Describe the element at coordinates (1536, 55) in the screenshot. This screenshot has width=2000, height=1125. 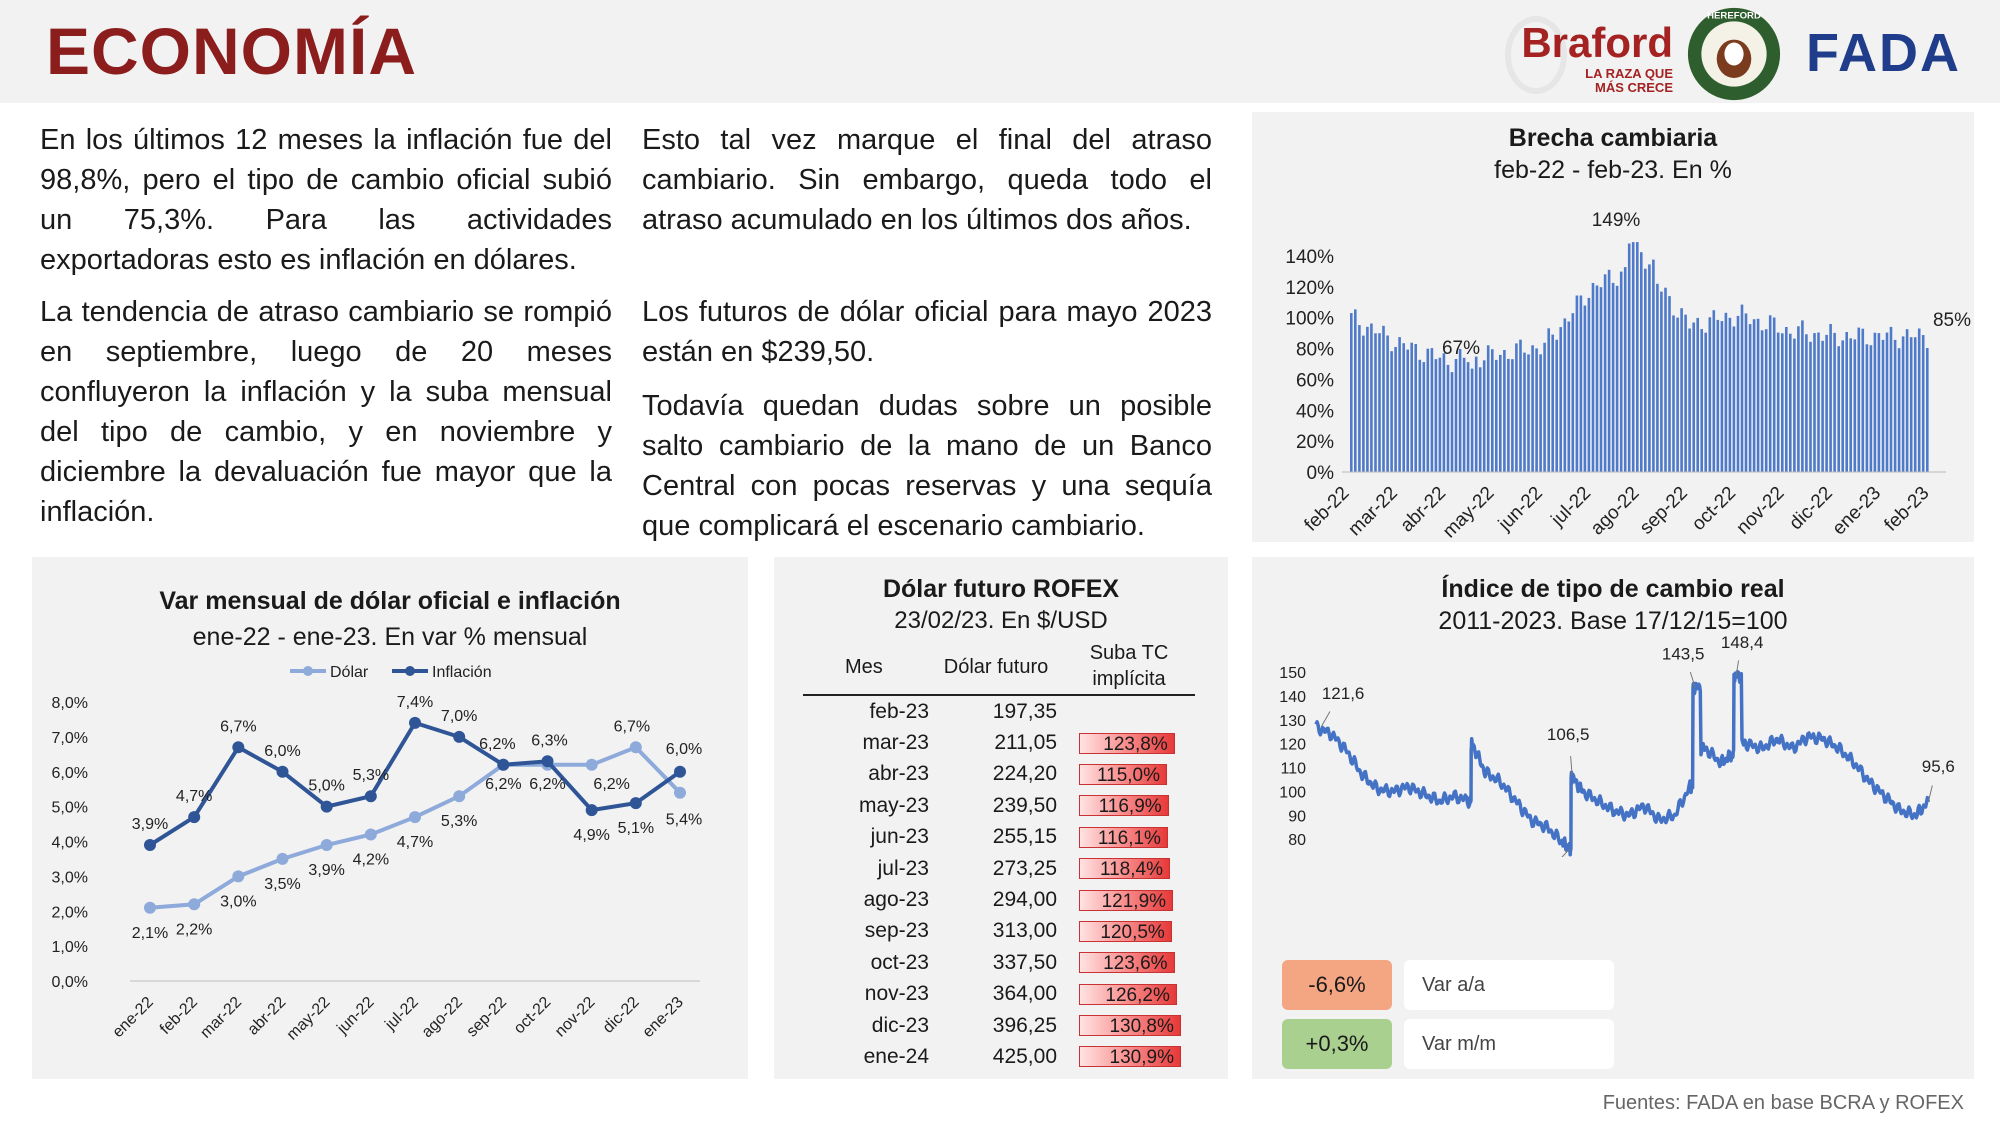
I see `braford-ring-icon` at that location.